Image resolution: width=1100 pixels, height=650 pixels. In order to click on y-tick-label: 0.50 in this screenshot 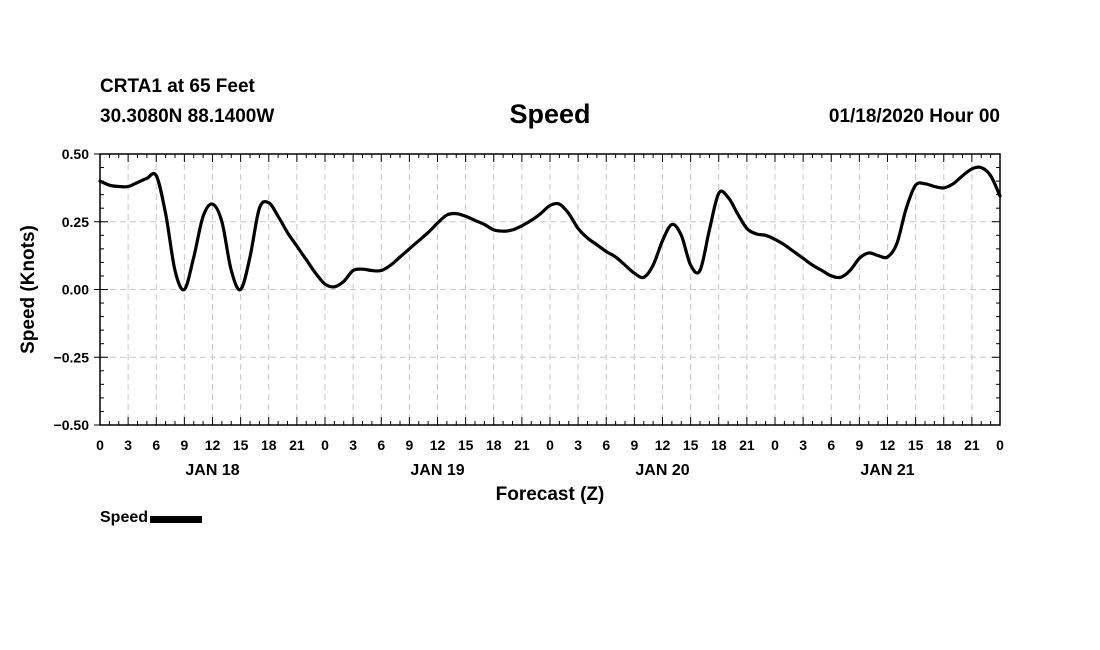, I will do `click(75, 154)`.